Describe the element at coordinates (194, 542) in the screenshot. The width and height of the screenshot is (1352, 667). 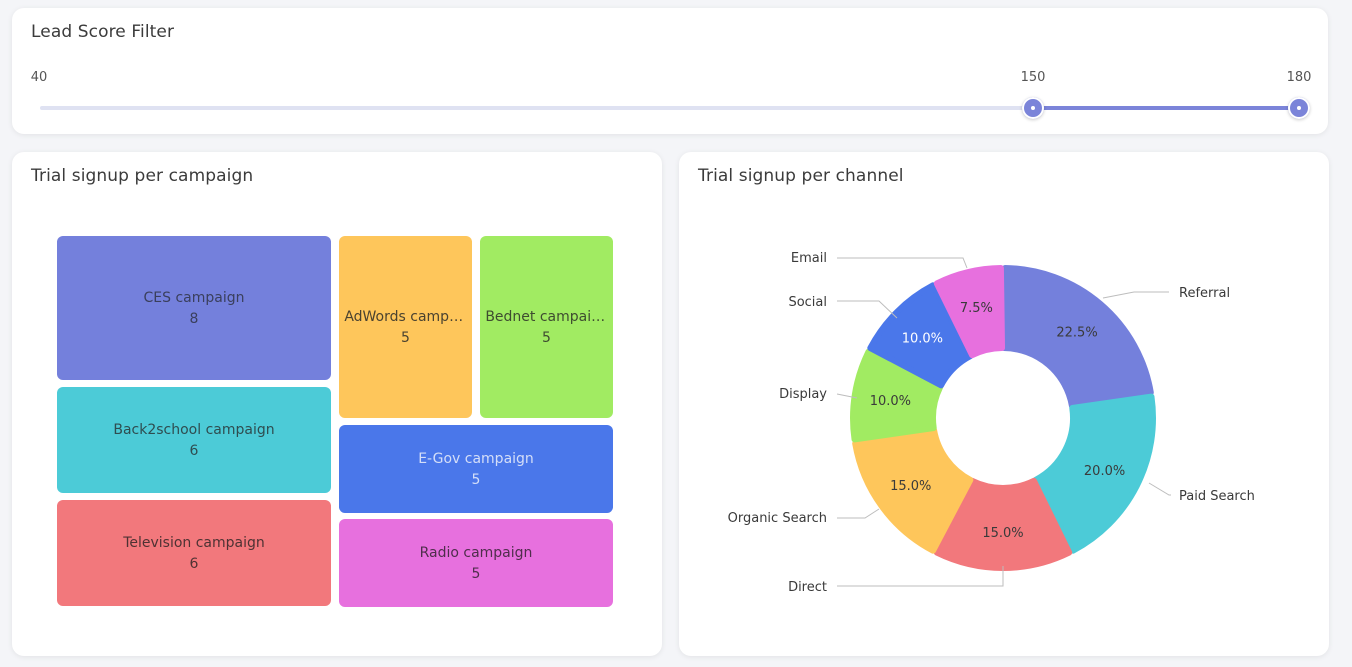
I see `tile-label: Television campaign` at that location.